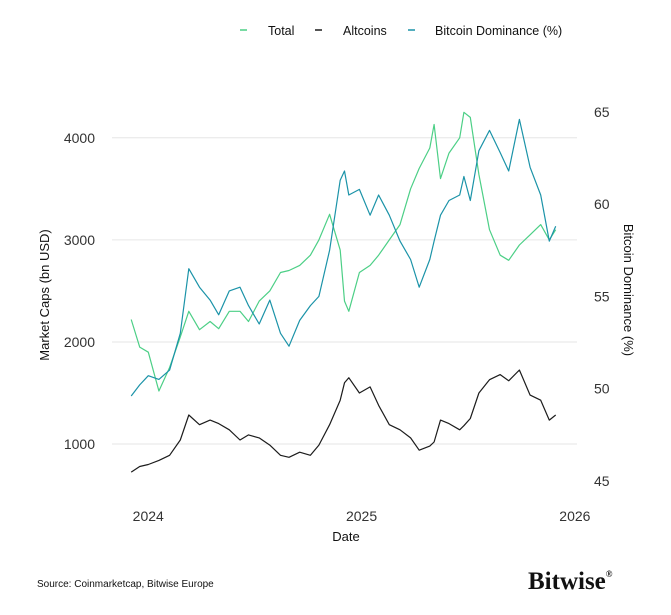 The width and height of the screenshot is (671, 615). Describe the element at coordinates (79, 444) in the screenshot. I see `y-tick-label: 1000` at that location.